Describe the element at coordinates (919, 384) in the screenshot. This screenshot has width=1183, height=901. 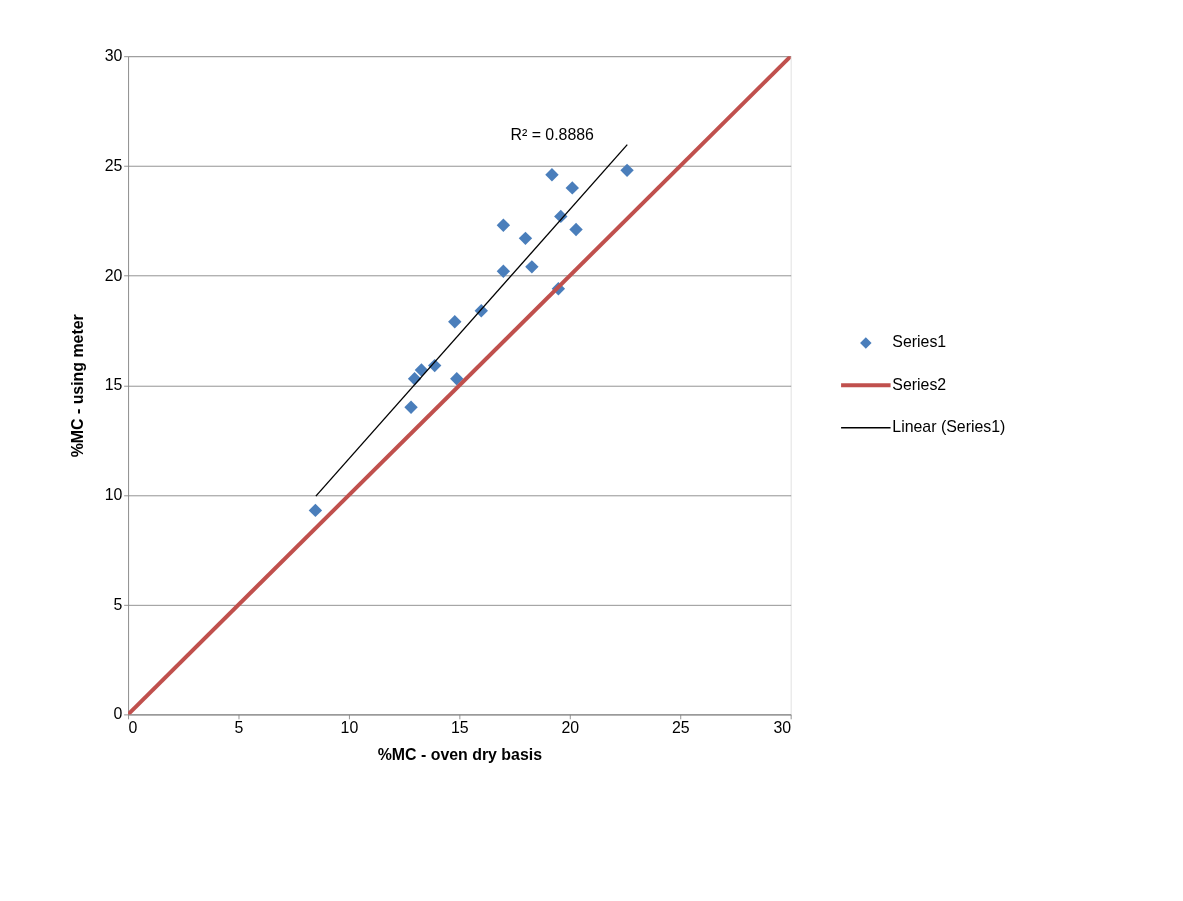
I see `legend-label: Series2` at that location.